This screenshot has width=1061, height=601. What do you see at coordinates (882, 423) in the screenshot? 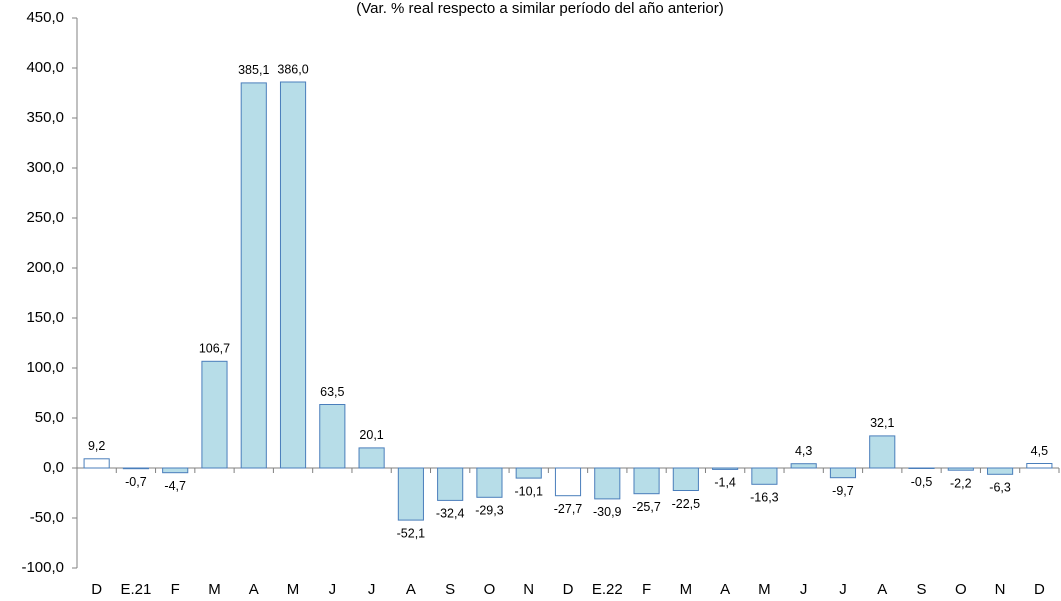
I see `value-label: 32,1` at bounding box center [882, 423].